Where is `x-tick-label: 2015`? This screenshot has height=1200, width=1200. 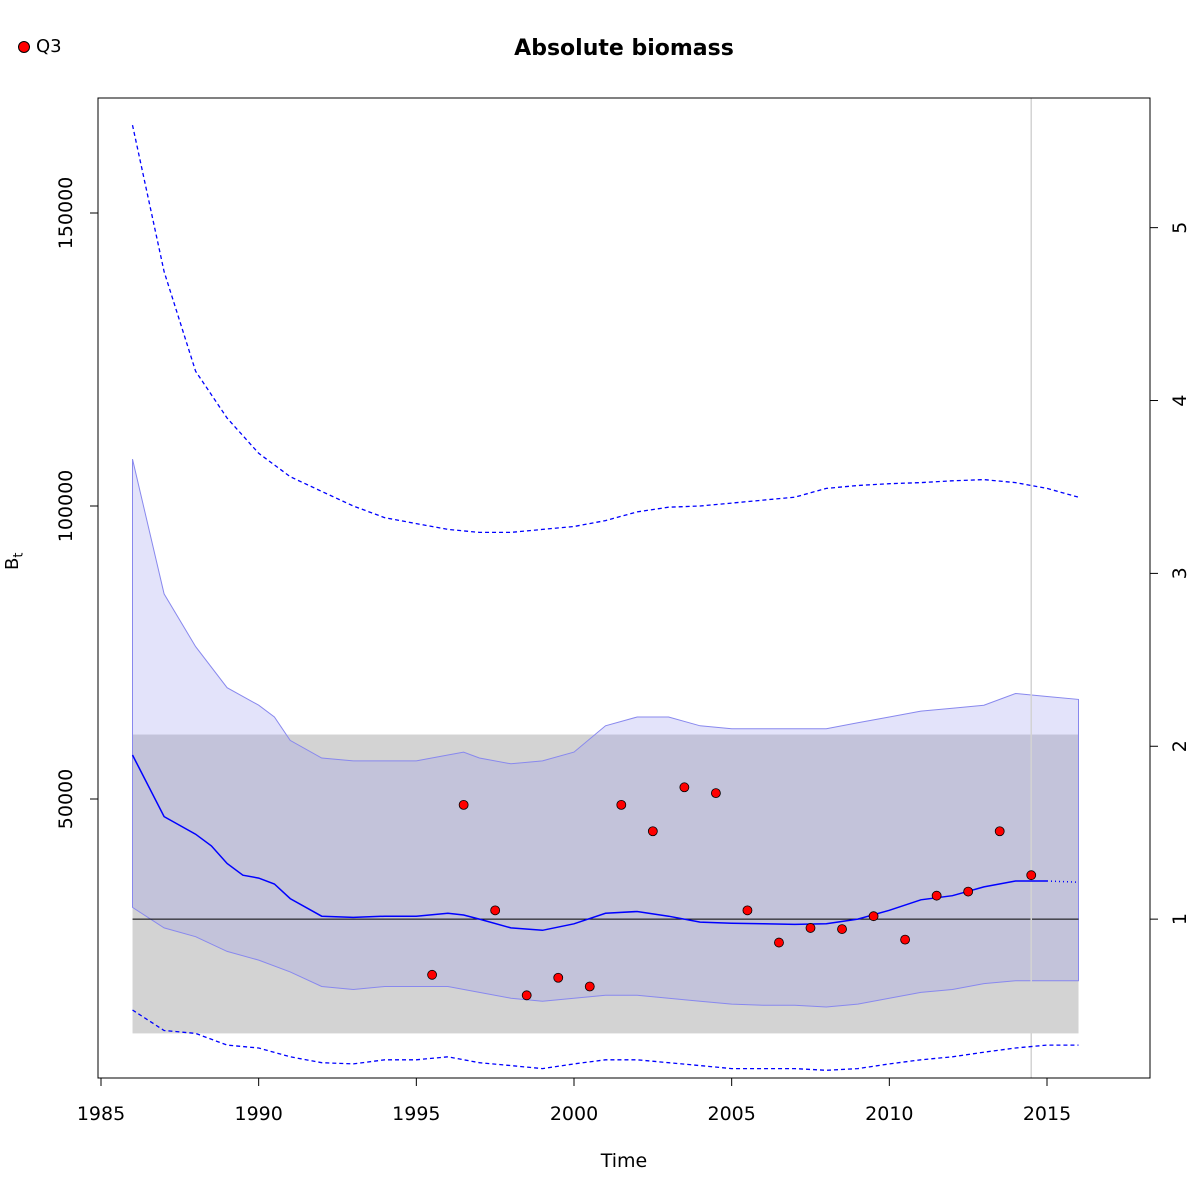 x-tick-label: 2015 is located at coordinates (1047, 1114).